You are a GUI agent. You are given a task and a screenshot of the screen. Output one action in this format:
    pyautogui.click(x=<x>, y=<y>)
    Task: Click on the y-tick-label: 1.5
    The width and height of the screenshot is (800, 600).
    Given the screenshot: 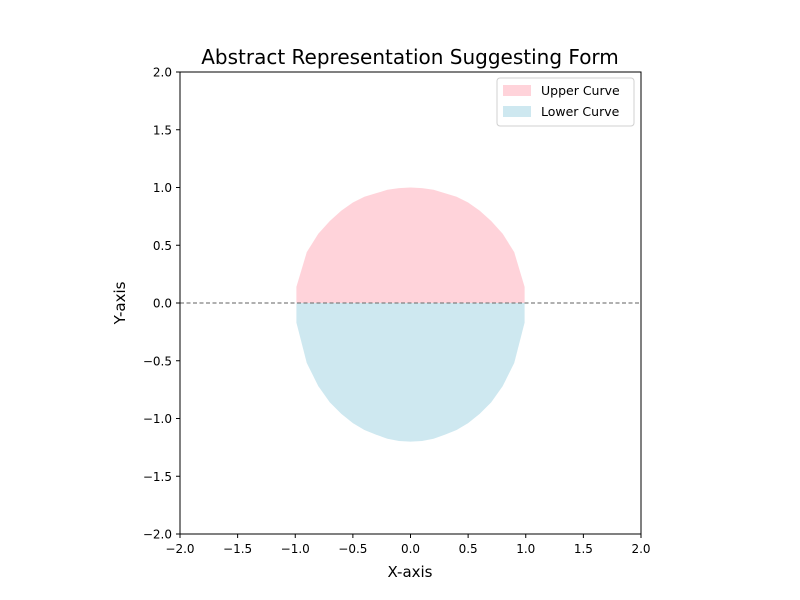 What is the action you would take?
    pyautogui.click(x=162, y=130)
    